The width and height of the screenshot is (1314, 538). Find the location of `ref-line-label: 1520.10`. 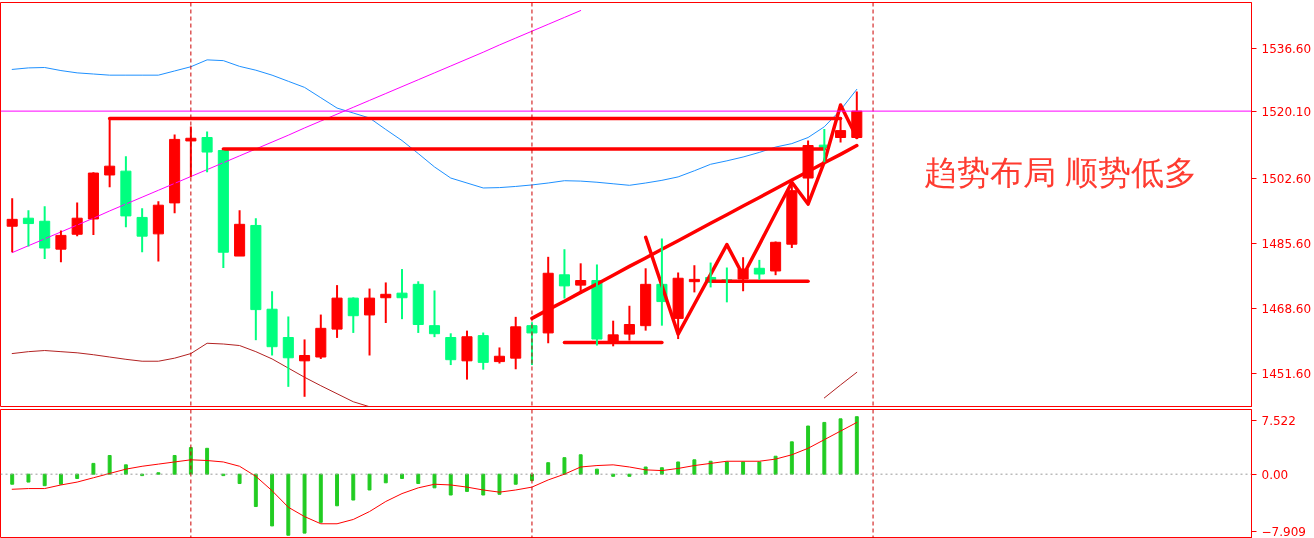

ref-line-label: 1520.10 is located at coordinates (1286, 111).